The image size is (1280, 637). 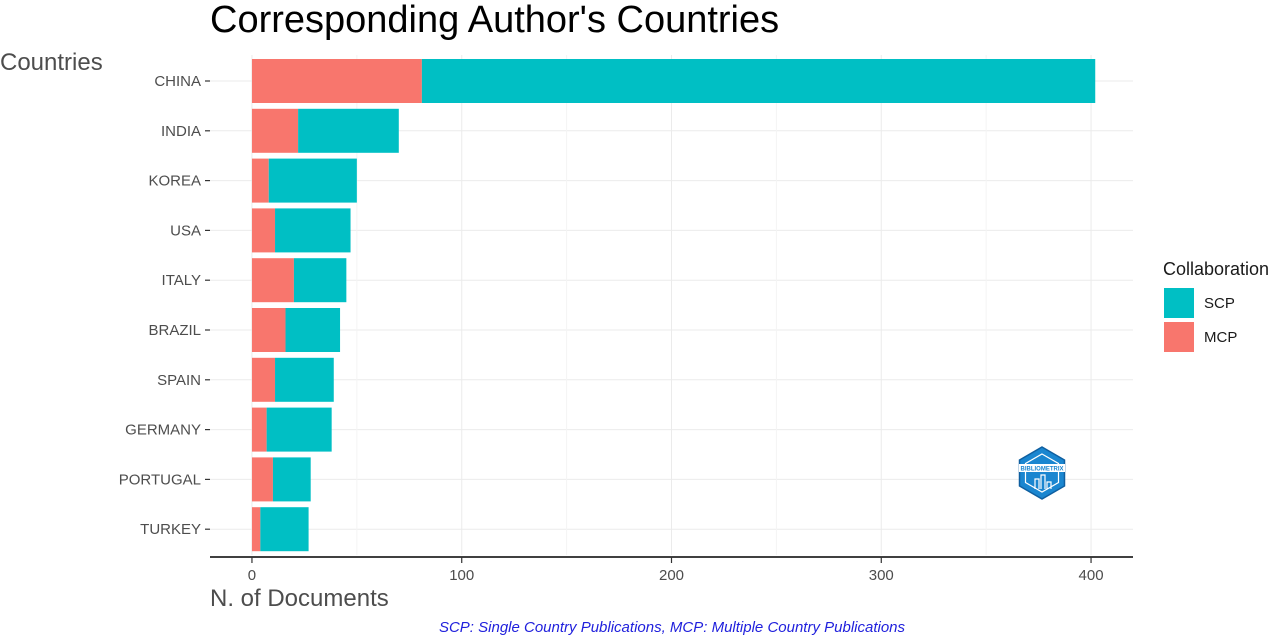 What do you see at coordinates (284, 529) in the screenshot?
I see `bar-scp-turkey` at bounding box center [284, 529].